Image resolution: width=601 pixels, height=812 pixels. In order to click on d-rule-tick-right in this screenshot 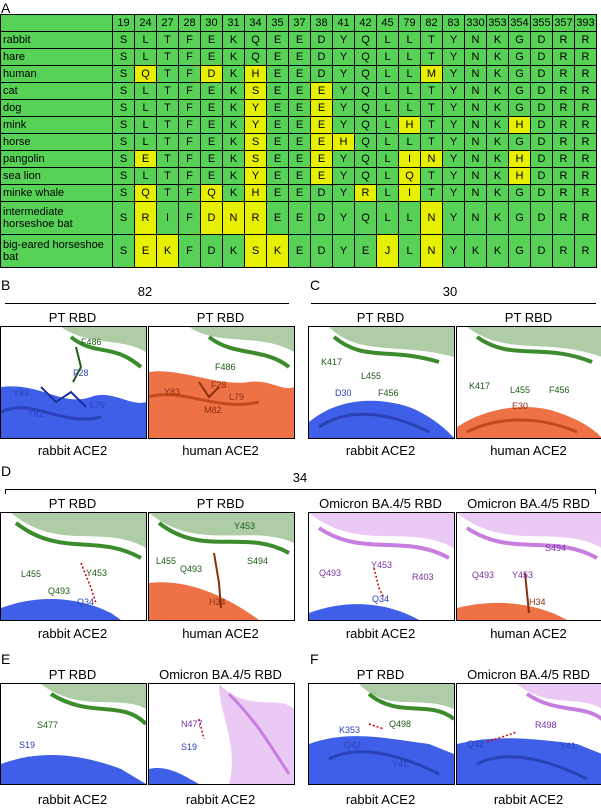, I will do `click(595, 491)`.